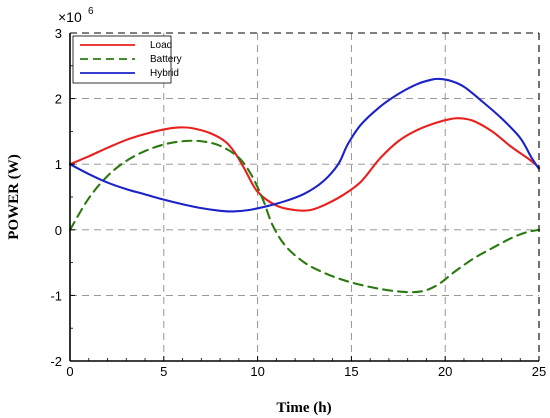 This screenshot has height=418, width=550. Describe the element at coordinates (539, 371) in the screenshot. I see `x-tick-label: 25` at that location.